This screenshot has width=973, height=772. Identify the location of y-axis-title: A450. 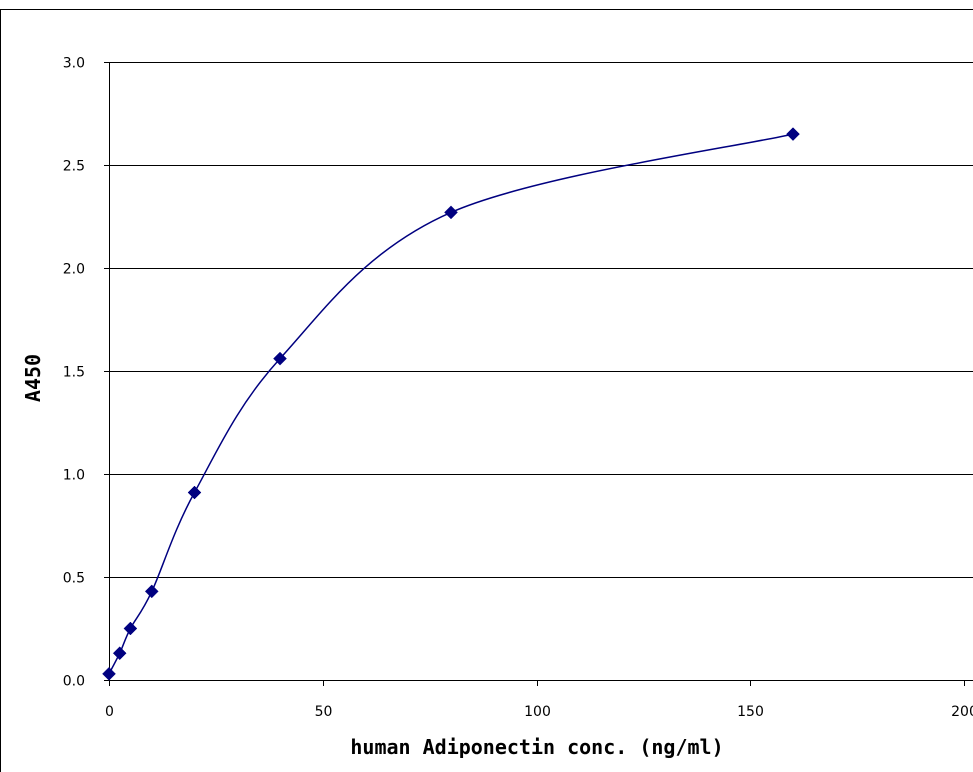
(33, 378).